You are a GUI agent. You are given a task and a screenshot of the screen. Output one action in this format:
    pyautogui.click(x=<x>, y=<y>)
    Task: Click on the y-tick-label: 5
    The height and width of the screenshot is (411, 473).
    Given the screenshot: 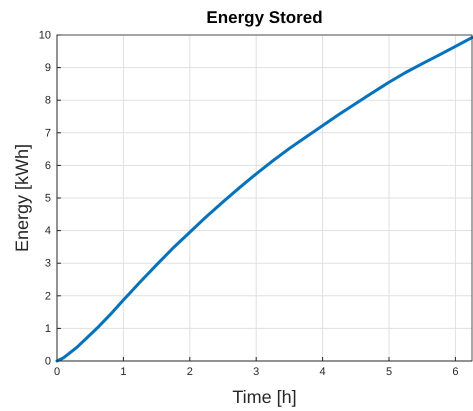 What is the action you would take?
    pyautogui.click(x=47, y=198)
    